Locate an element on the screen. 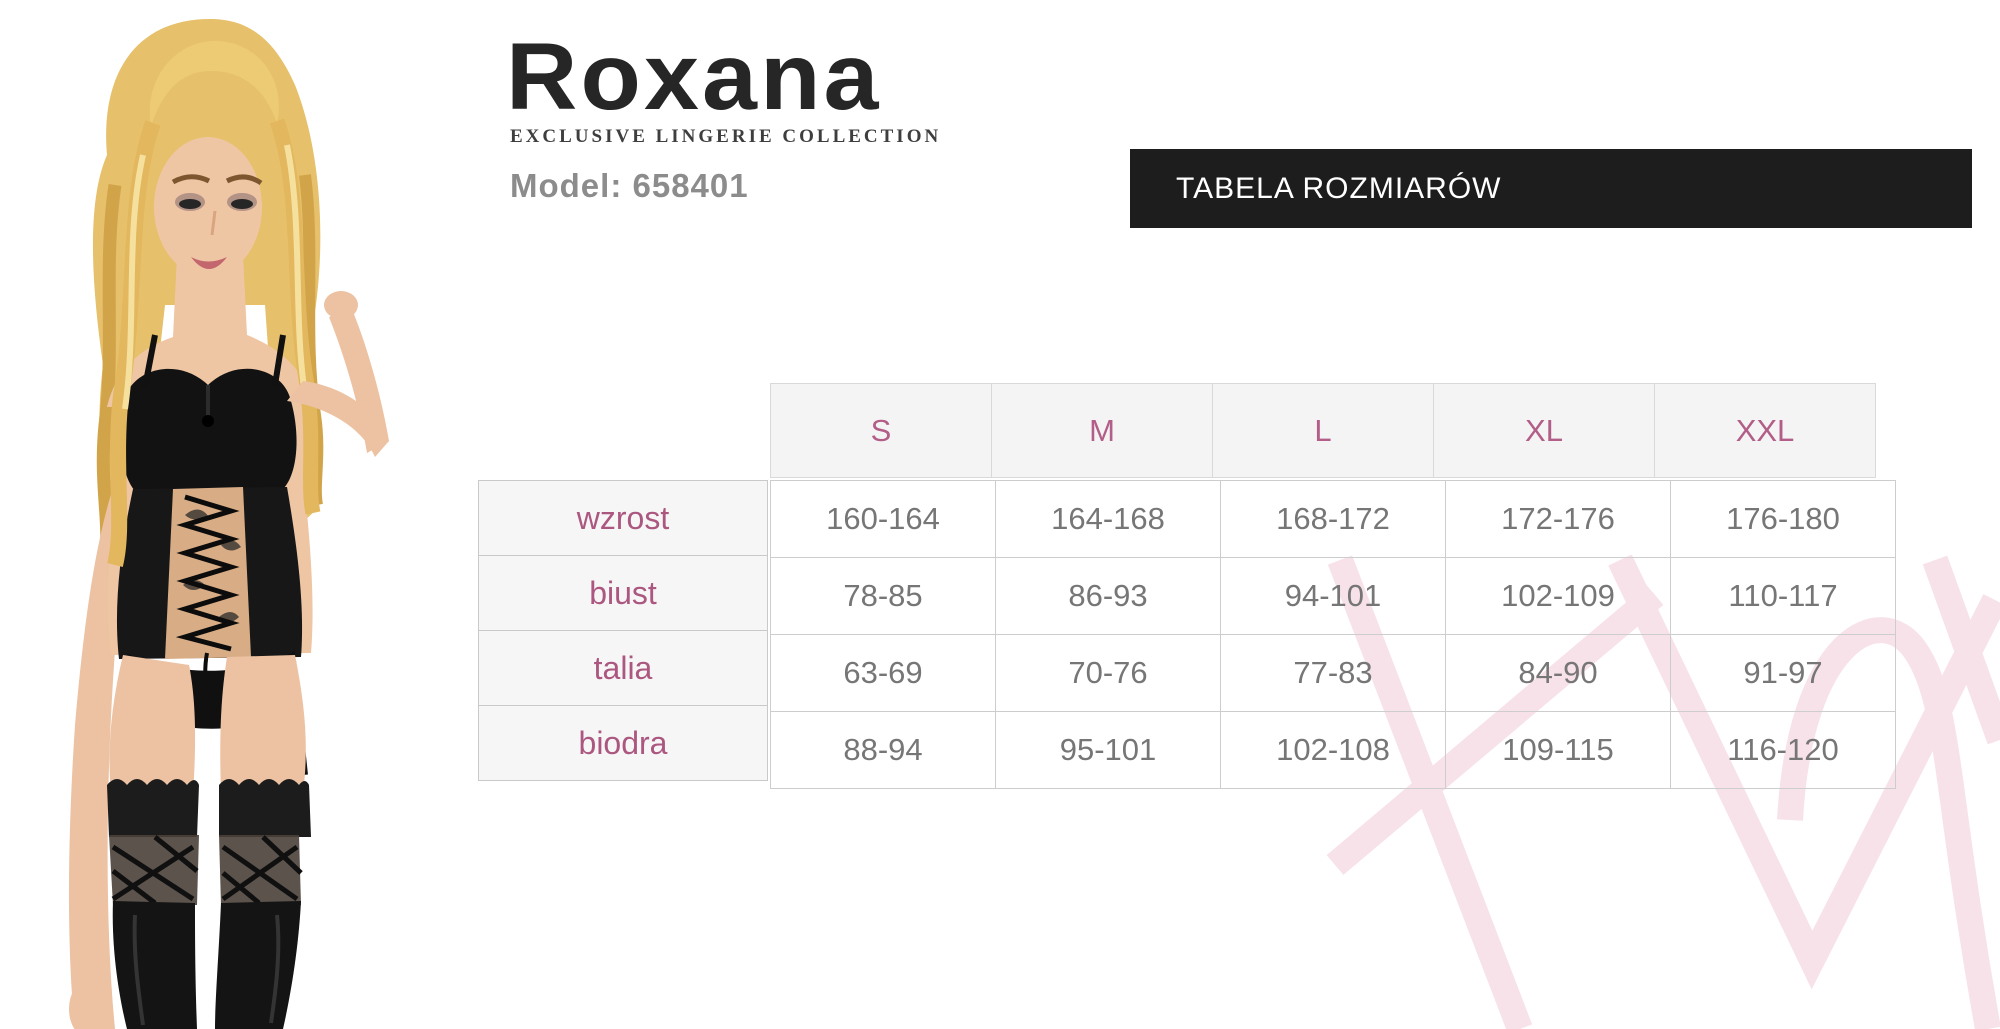 The height and width of the screenshot is (1029, 2000). table-row: 78-85 86-93 94-101 102-109 110-117 is located at coordinates (1333, 596).